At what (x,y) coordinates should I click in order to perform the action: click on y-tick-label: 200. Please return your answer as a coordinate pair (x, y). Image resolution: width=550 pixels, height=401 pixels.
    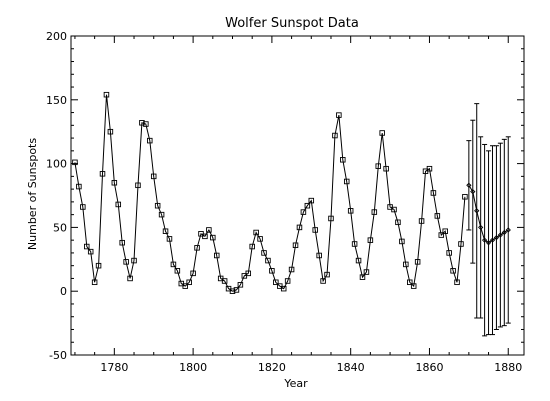
    Looking at the image, I should click on (56, 36).